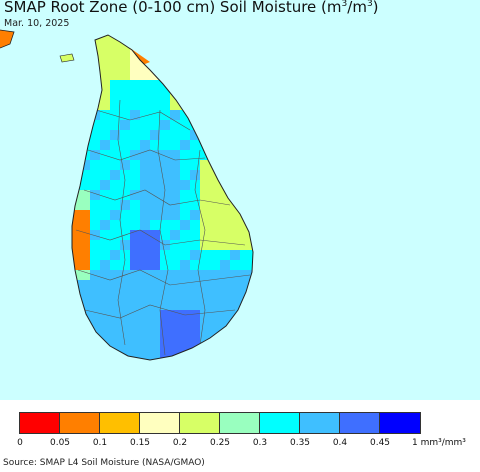 This screenshot has height=472, width=480. I want to click on legend-tick-label: 0.25, so click(220, 443).